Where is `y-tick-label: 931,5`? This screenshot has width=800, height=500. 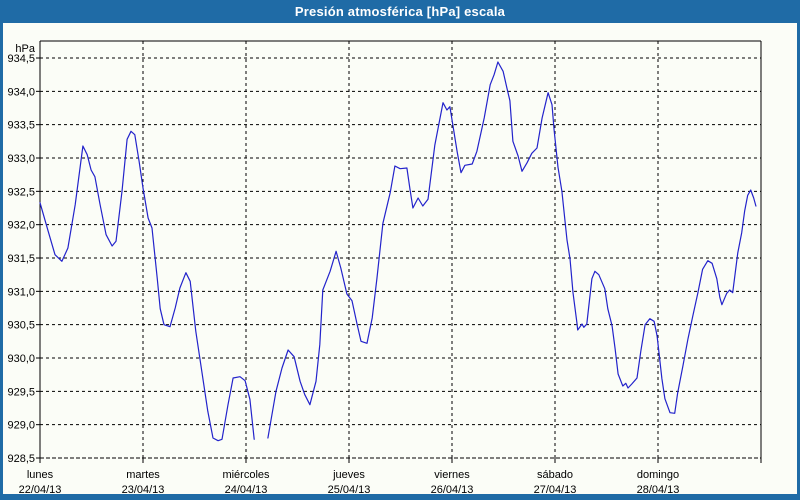
y-tick-label: 931,5 is located at coordinates (21, 259).